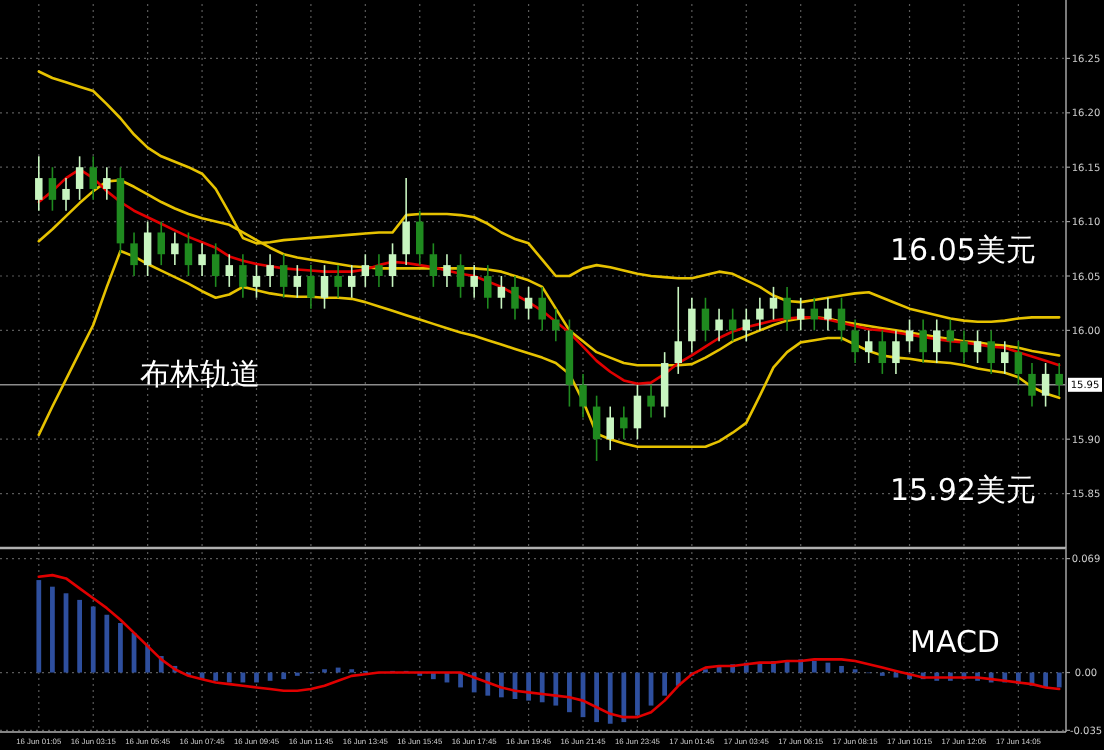 This screenshot has width=1104, height=750. What do you see at coordinates (963, 250) in the screenshot?
I see `annotation: 16.05美元` at bounding box center [963, 250].